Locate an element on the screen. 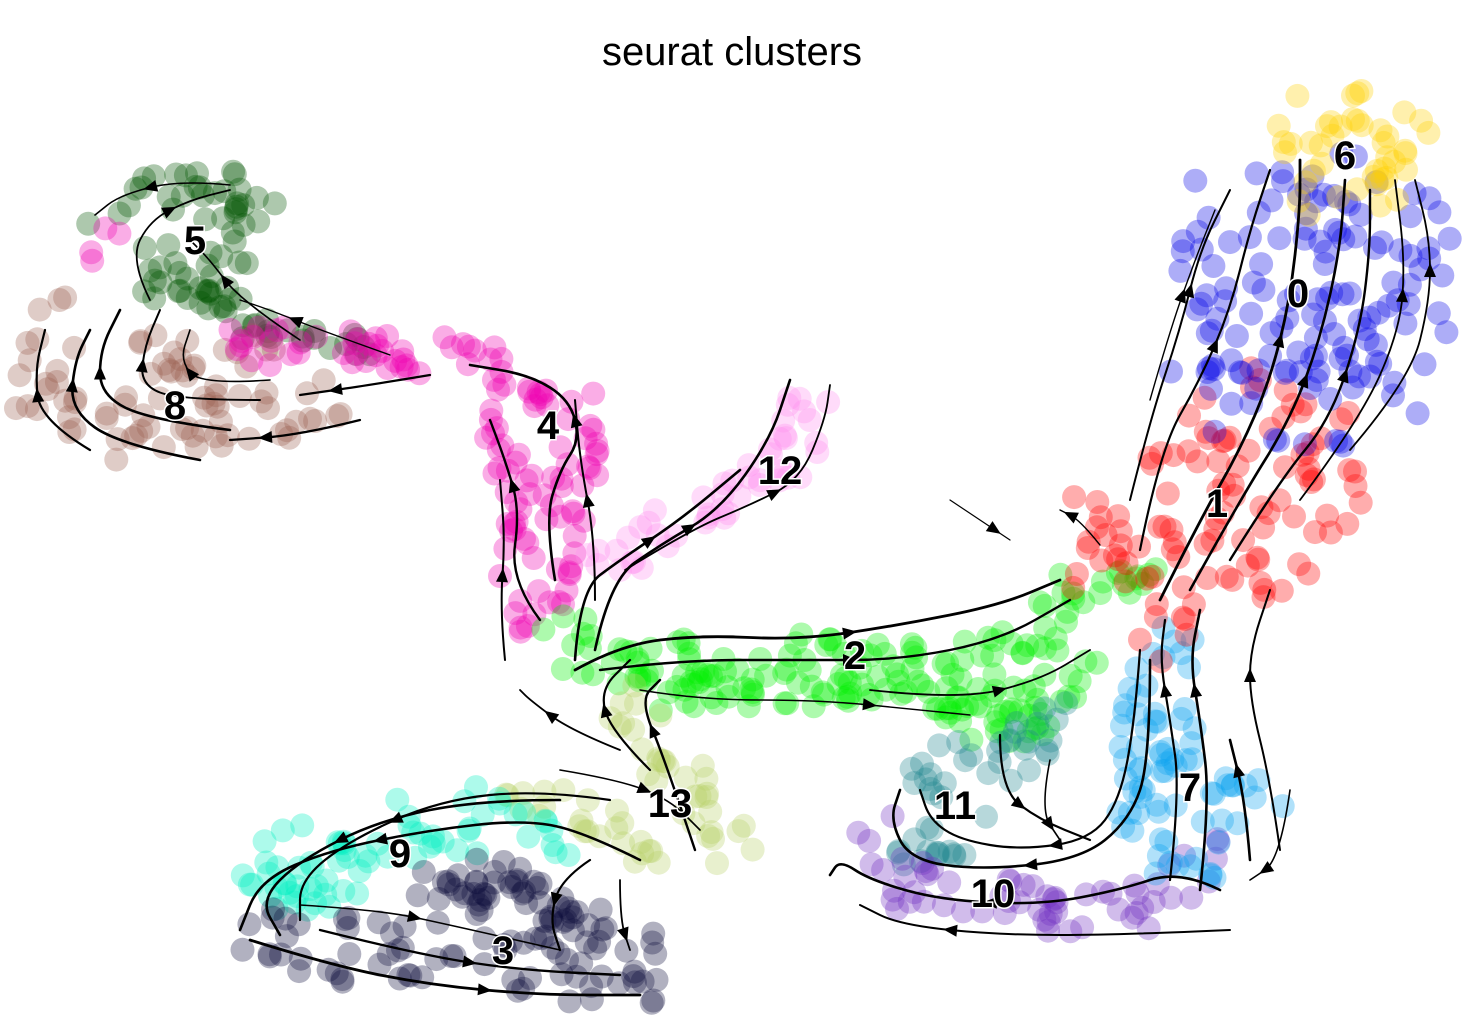 This screenshot has width=1464, height=1033. cluster-label: 12 is located at coordinates (780, 471).